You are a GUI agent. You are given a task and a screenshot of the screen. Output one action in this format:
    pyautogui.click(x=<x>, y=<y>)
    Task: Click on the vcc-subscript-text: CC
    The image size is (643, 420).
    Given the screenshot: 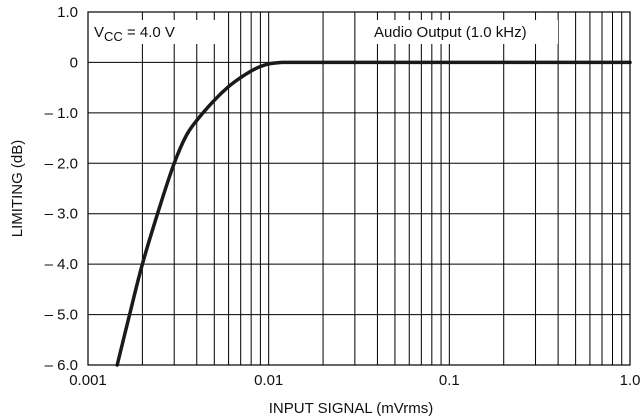 What is the action you would take?
    pyautogui.click(x=113, y=36)
    